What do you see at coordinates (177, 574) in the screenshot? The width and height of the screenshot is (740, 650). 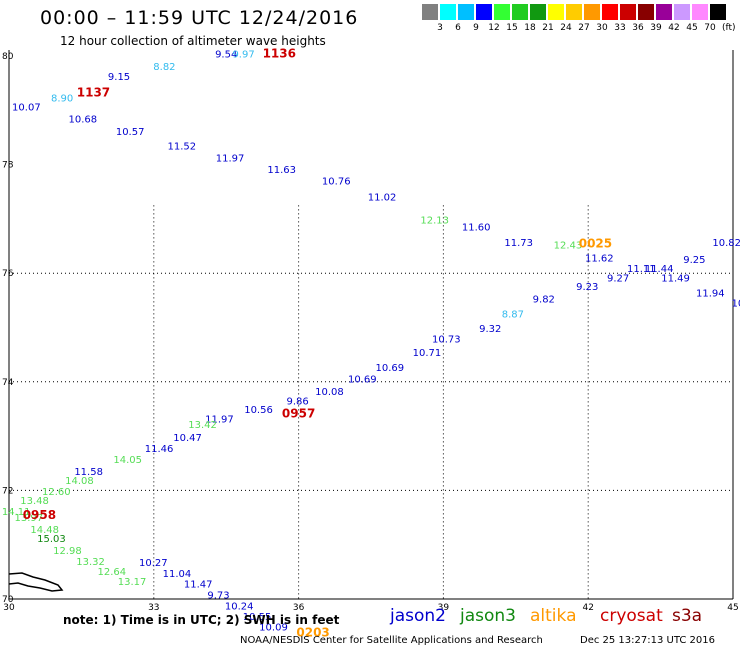 I see `wave-height-value: 11.04` at bounding box center [177, 574].